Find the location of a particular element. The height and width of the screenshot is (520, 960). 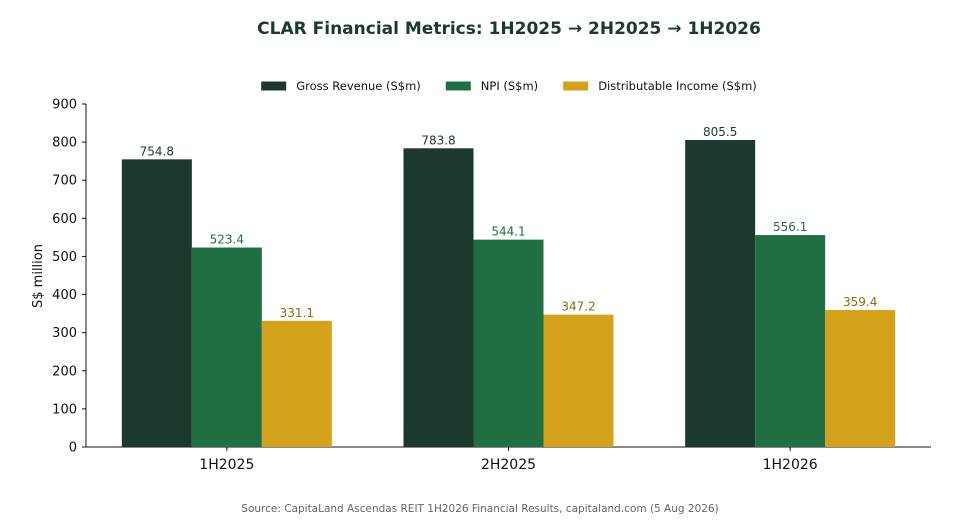

data-label: 523.4 is located at coordinates (227, 240).